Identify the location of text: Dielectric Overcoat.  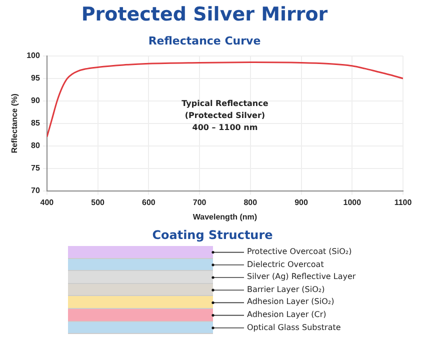
(286, 264).